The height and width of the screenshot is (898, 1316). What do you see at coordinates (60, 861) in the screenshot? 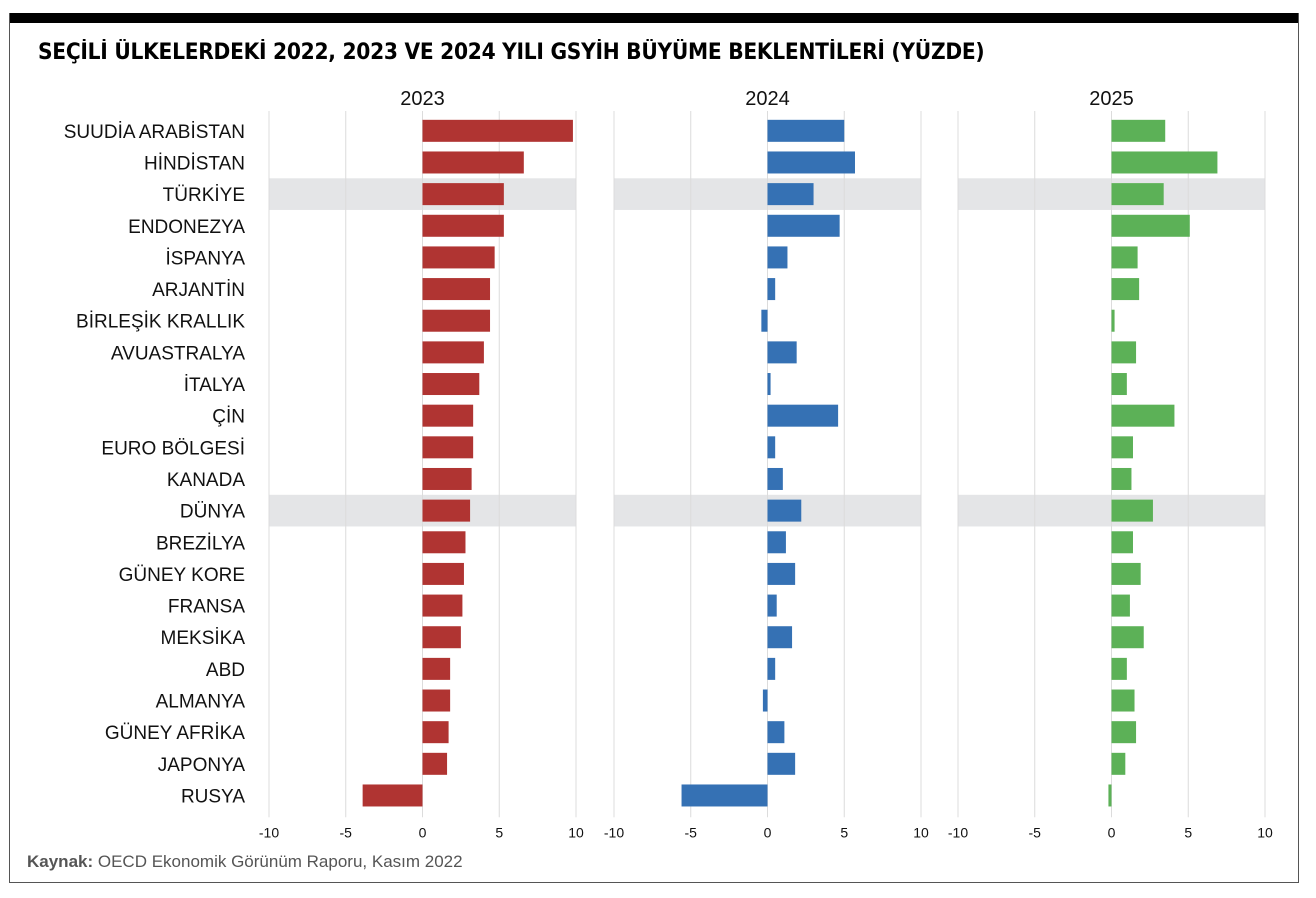
I see `source-label: Kaynak:` at bounding box center [60, 861].